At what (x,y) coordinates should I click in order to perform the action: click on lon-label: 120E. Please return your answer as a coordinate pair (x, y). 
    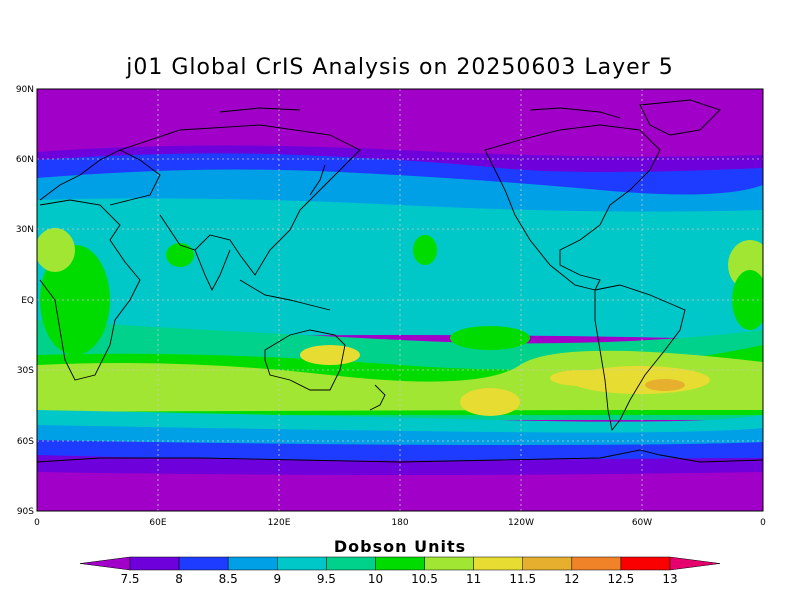
    Looking at the image, I should click on (279, 523).